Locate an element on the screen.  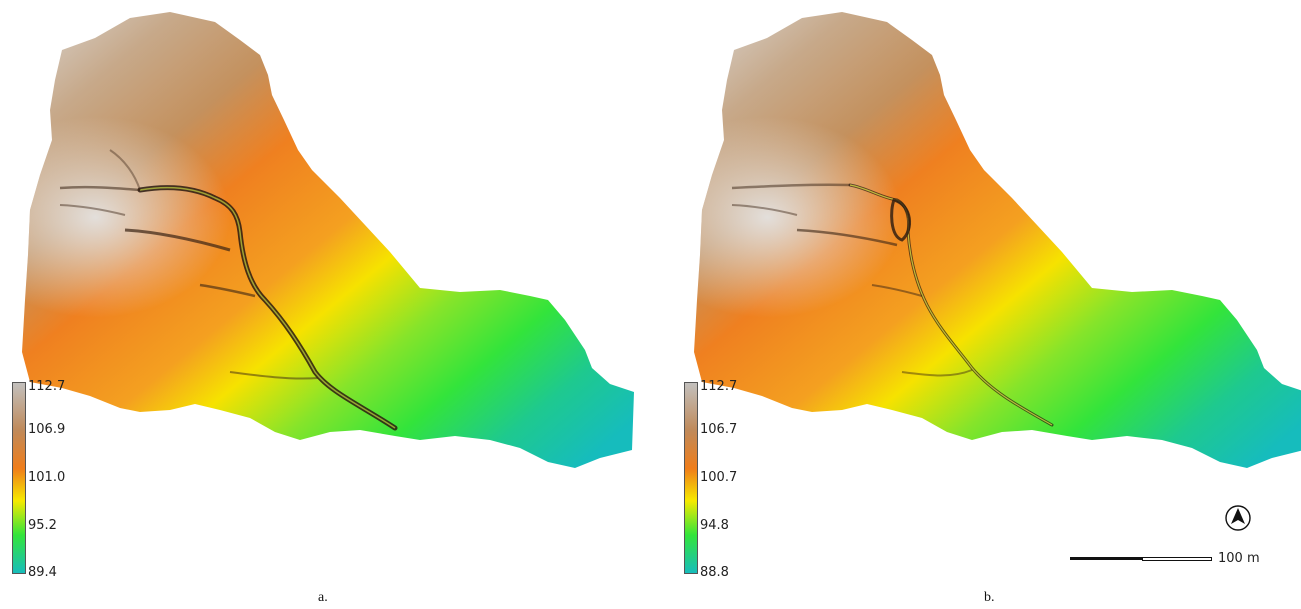
legend-label: 106.9 is located at coordinates (47, 429).